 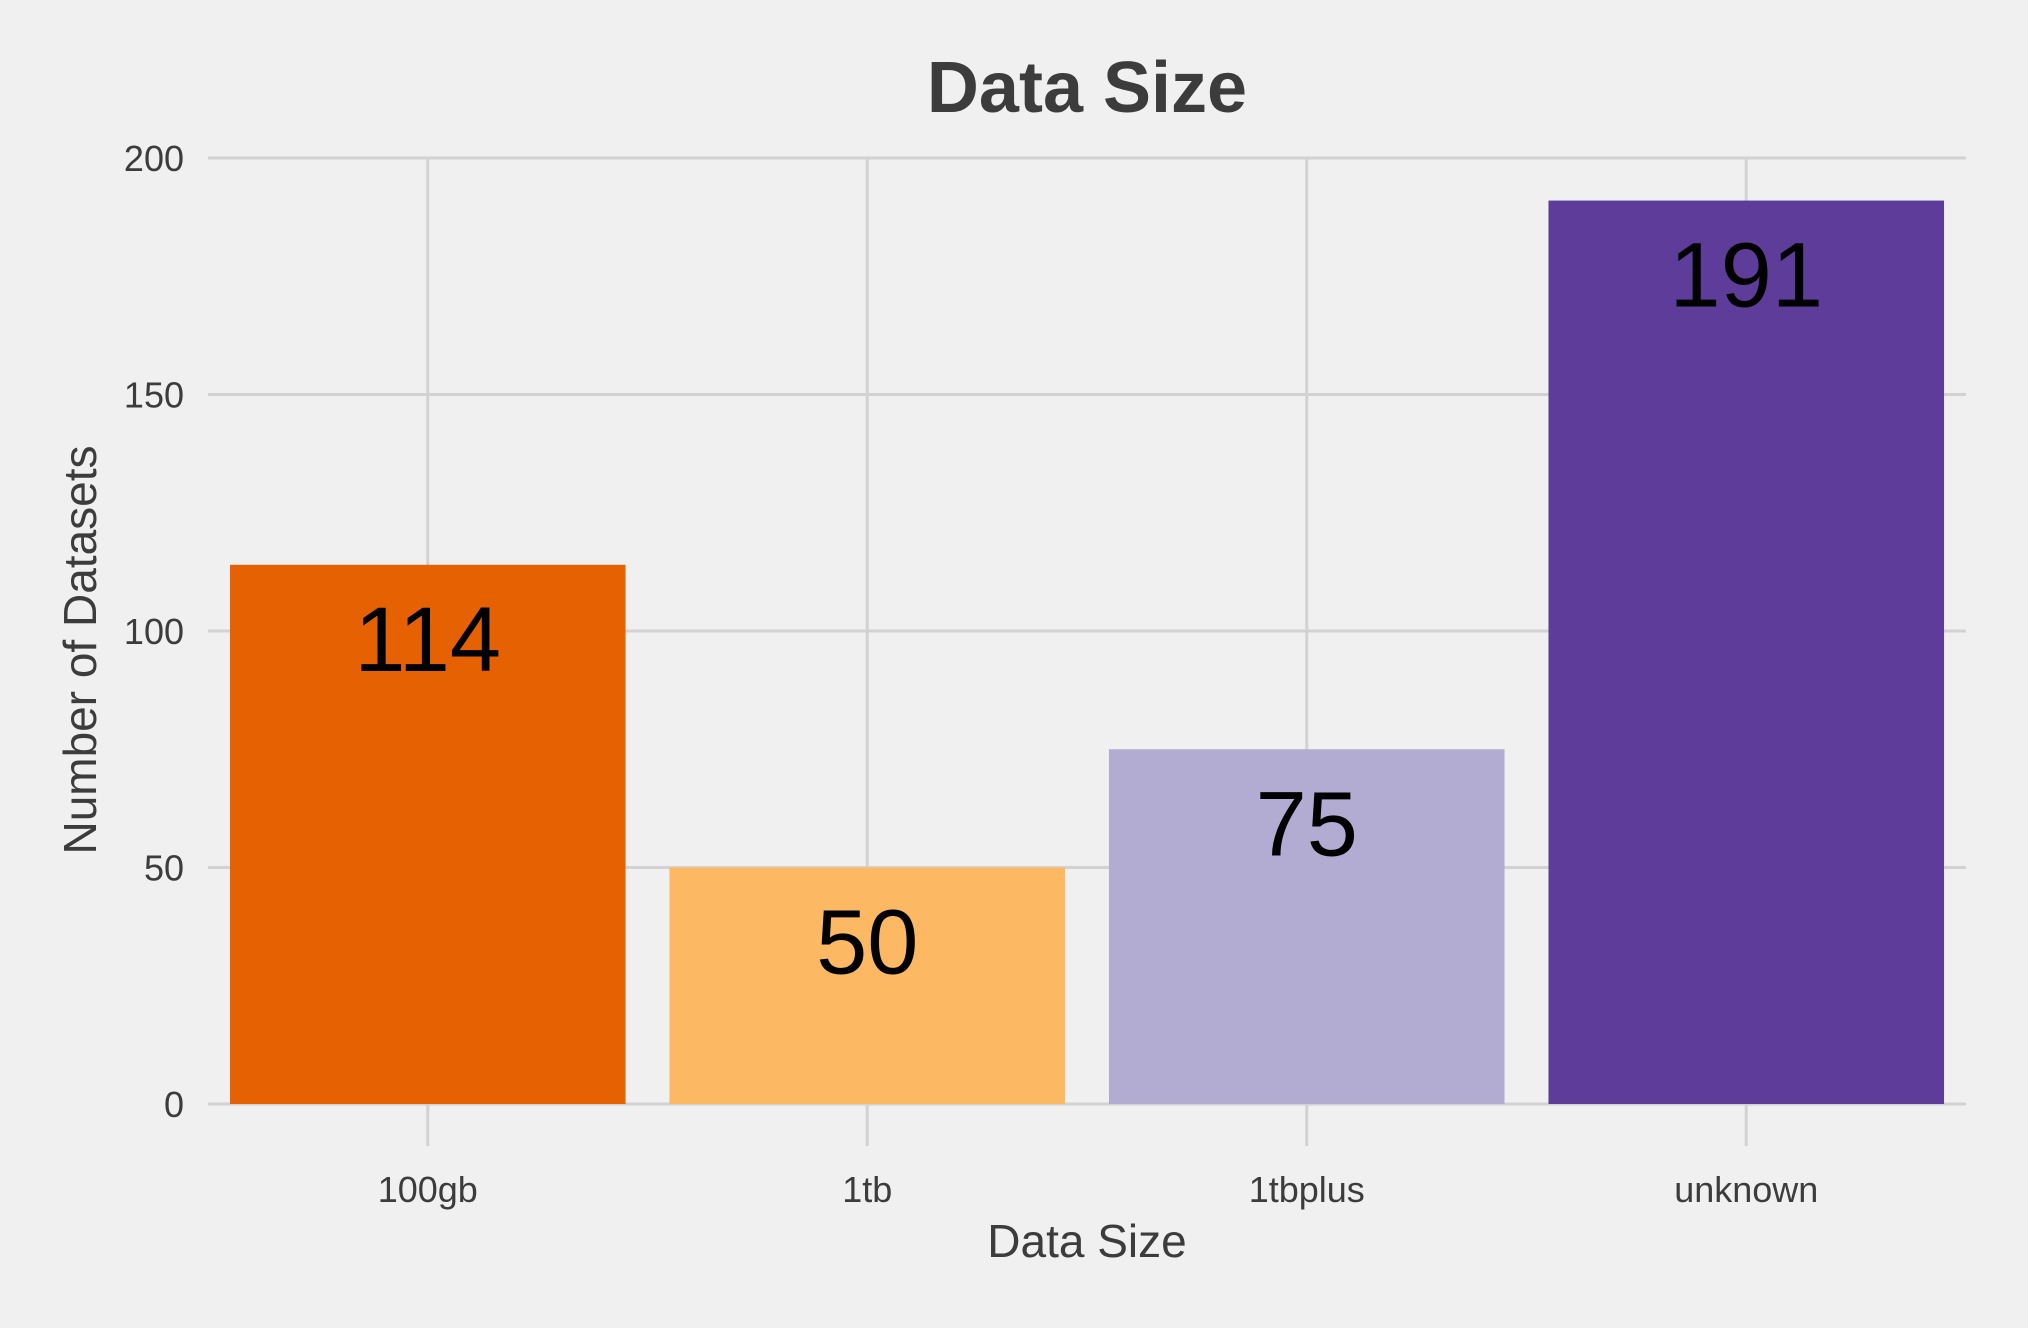 What do you see at coordinates (1307, 1189) in the screenshot?
I see `x-tick-label: 1tbplus` at bounding box center [1307, 1189].